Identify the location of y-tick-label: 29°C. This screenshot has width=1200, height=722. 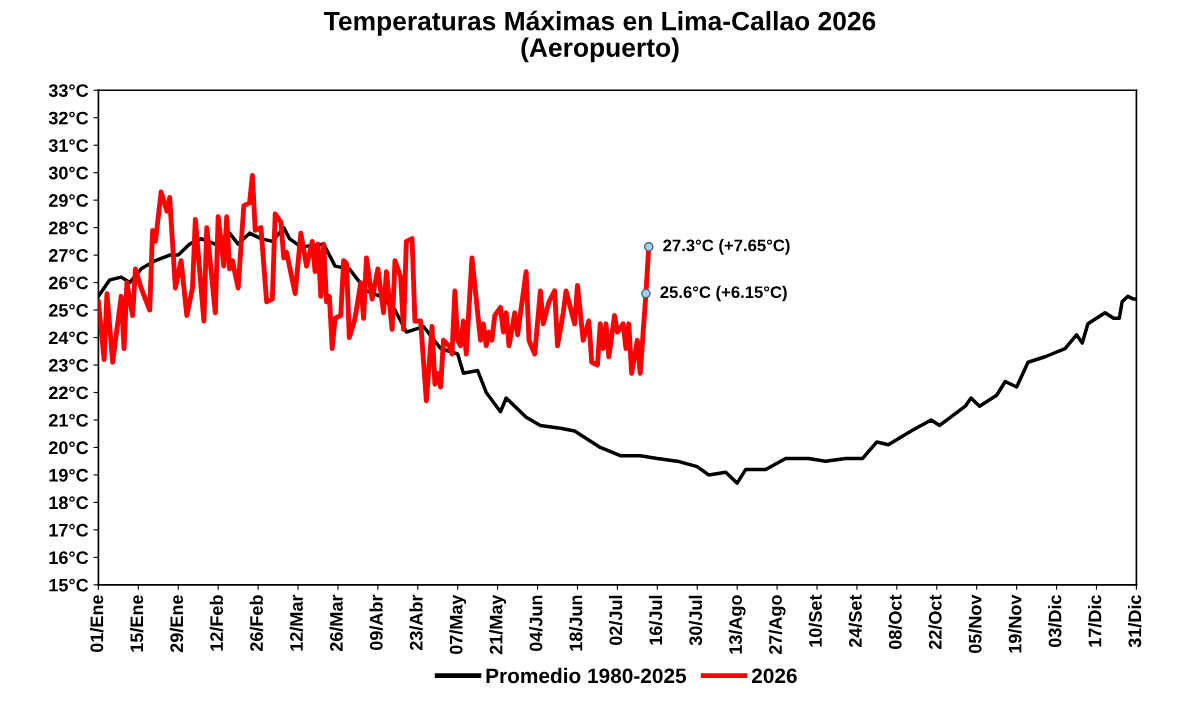
(68, 200).